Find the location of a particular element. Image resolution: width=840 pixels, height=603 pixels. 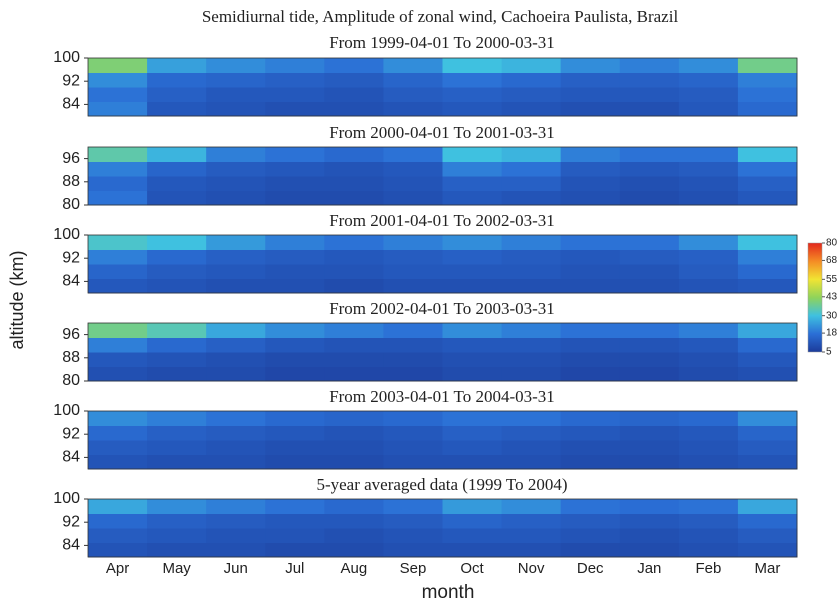

x-tick-label: Mar is located at coordinates (768, 568).